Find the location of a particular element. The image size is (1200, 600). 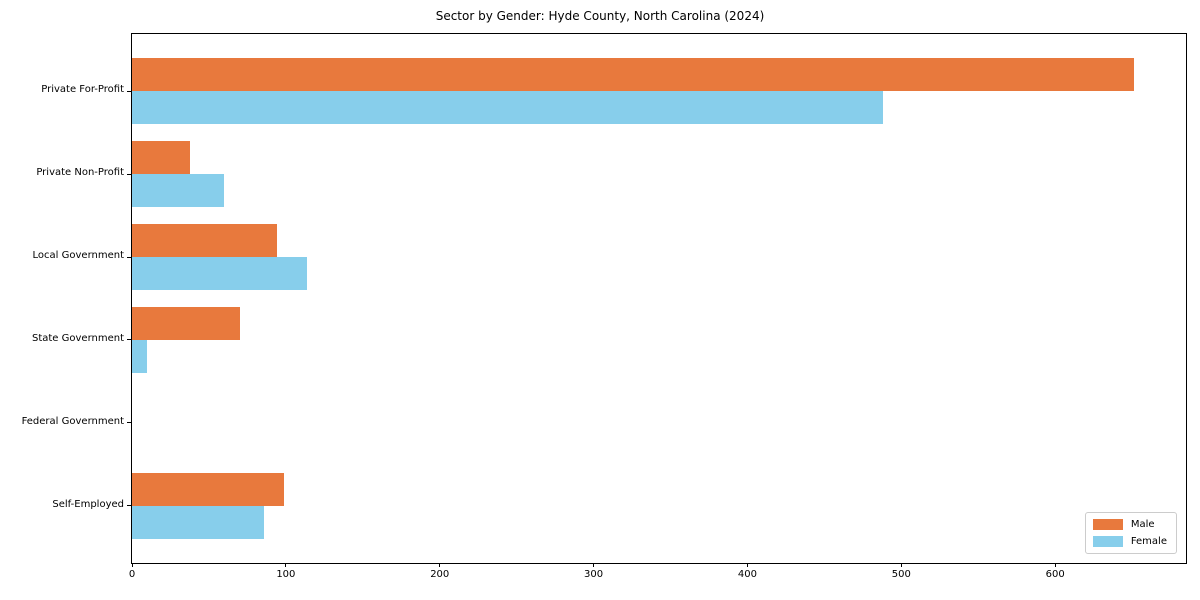

x-axis-tick-label: 100 is located at coordinates (286, 574).